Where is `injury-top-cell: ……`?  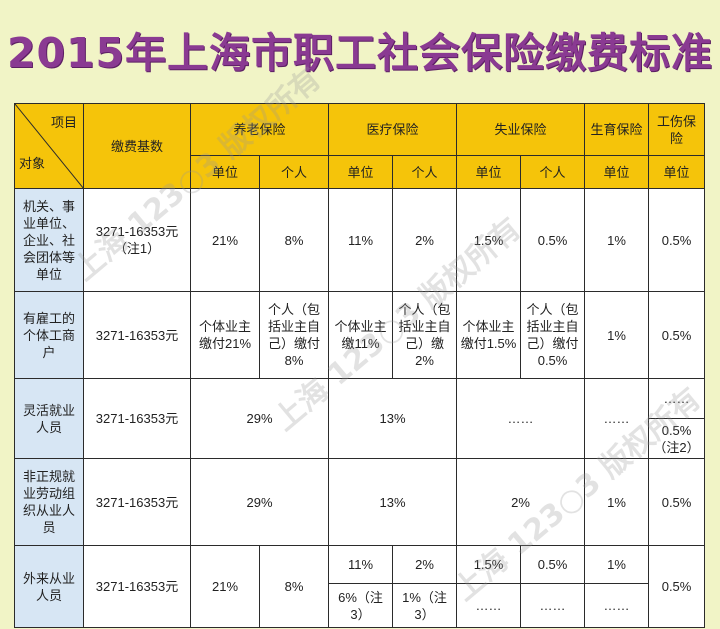
injury-top-cell: …… is located at coordinates (677, 398).